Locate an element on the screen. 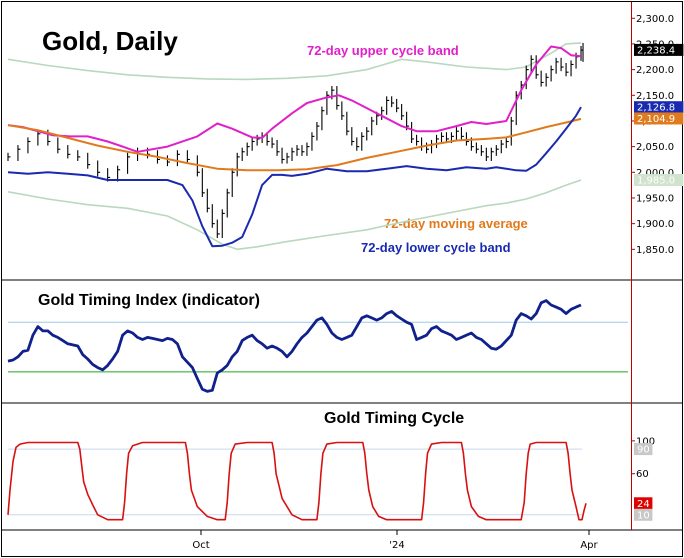 This screenshot has height=558, width=684. x-tick-label-24: '24 is located at coordinates (396, 545).